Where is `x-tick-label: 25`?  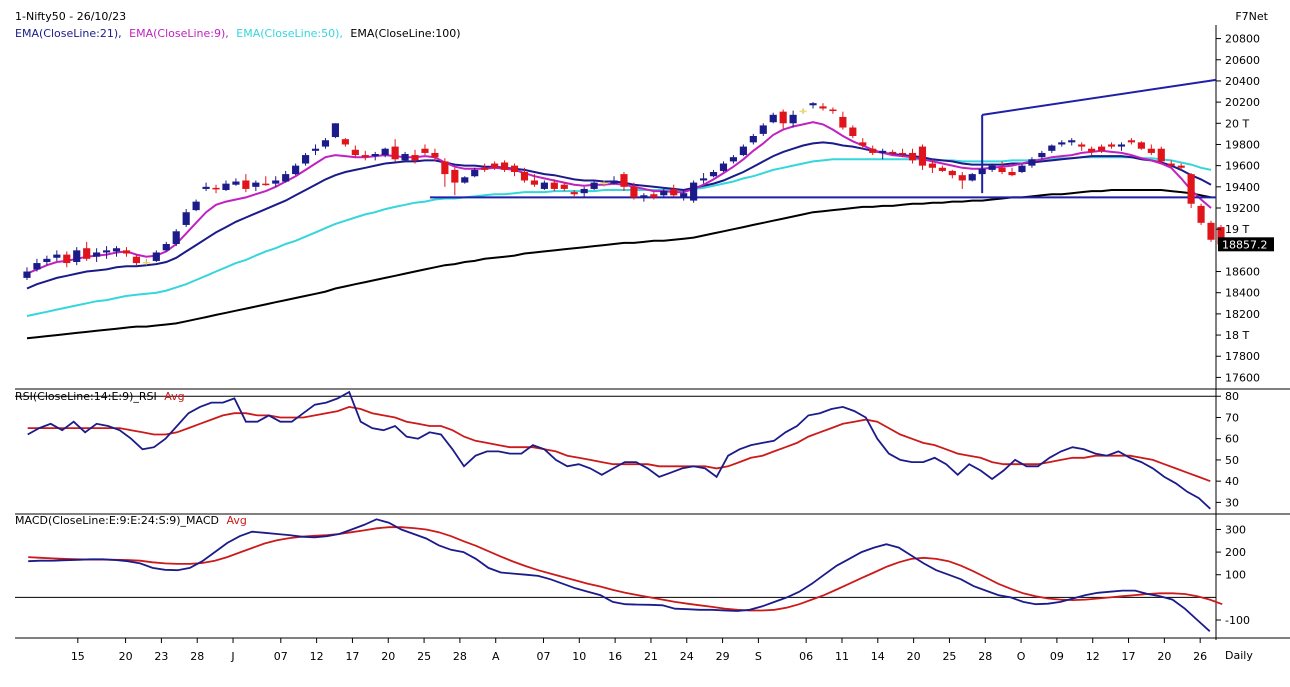
x-tick-label: 25 is located at coordinates (949, 656).